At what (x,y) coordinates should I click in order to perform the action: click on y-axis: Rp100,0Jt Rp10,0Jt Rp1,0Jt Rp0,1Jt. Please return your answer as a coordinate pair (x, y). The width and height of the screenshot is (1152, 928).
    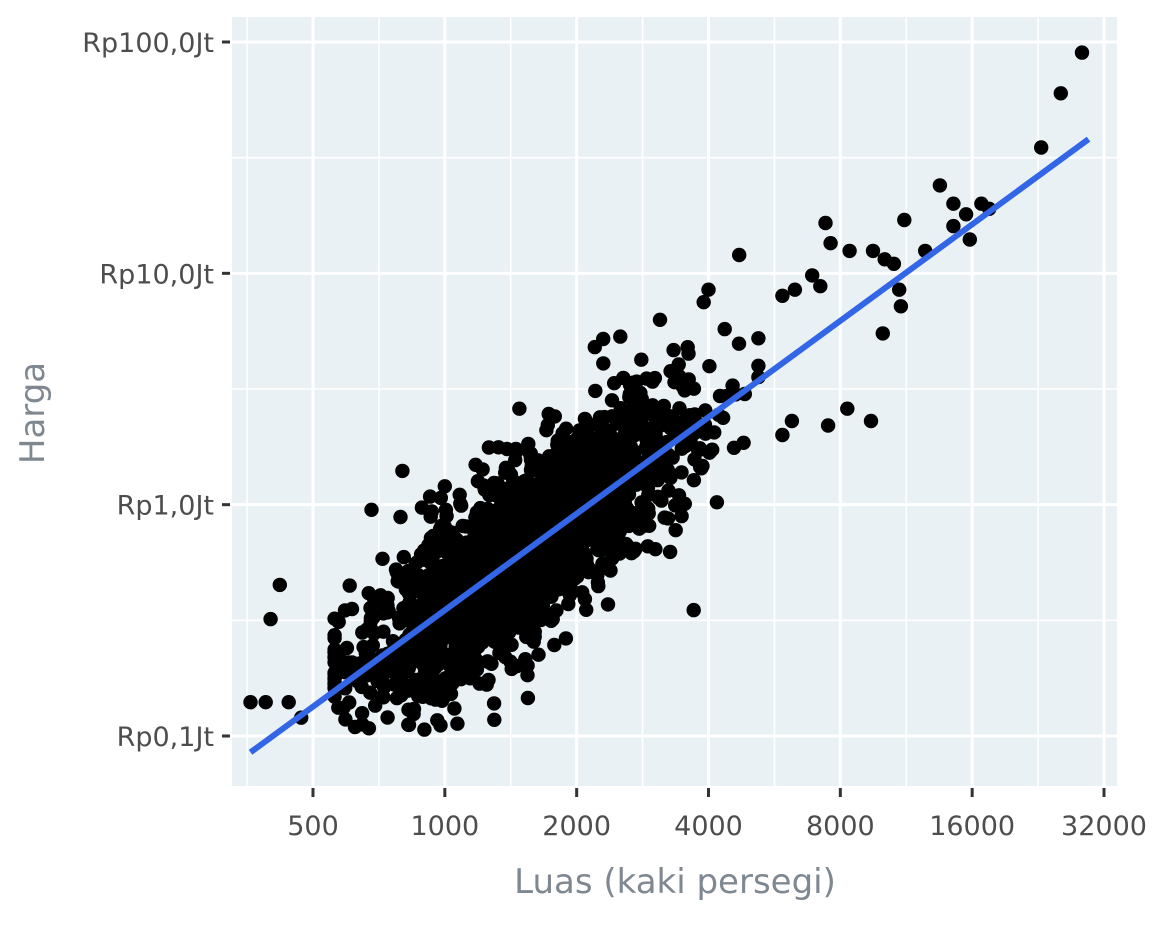
    Looking at the image, I should click on (156, 390).